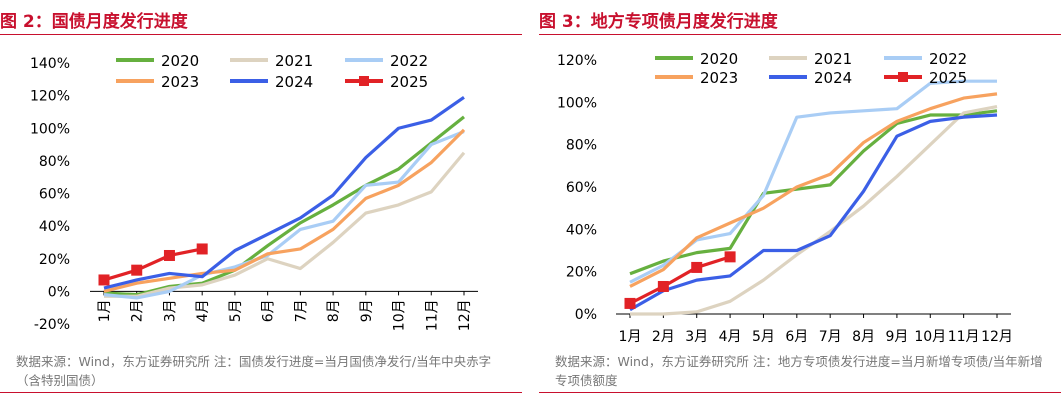 The image size is (1061, 400). What do you see at coordinates (94, 22) in the screenshot?
I see `figure-title: 图 2：国债月度发行进度` at bounding box center [94, 22].